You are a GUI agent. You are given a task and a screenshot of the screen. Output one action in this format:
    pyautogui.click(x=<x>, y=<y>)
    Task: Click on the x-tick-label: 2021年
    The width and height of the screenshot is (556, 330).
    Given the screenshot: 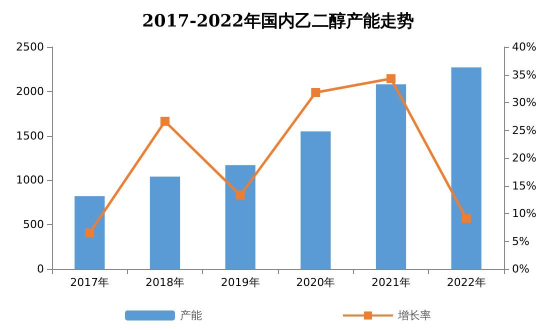 What is the action you would take?
    pyautogui.click(x=391, y=282)
    